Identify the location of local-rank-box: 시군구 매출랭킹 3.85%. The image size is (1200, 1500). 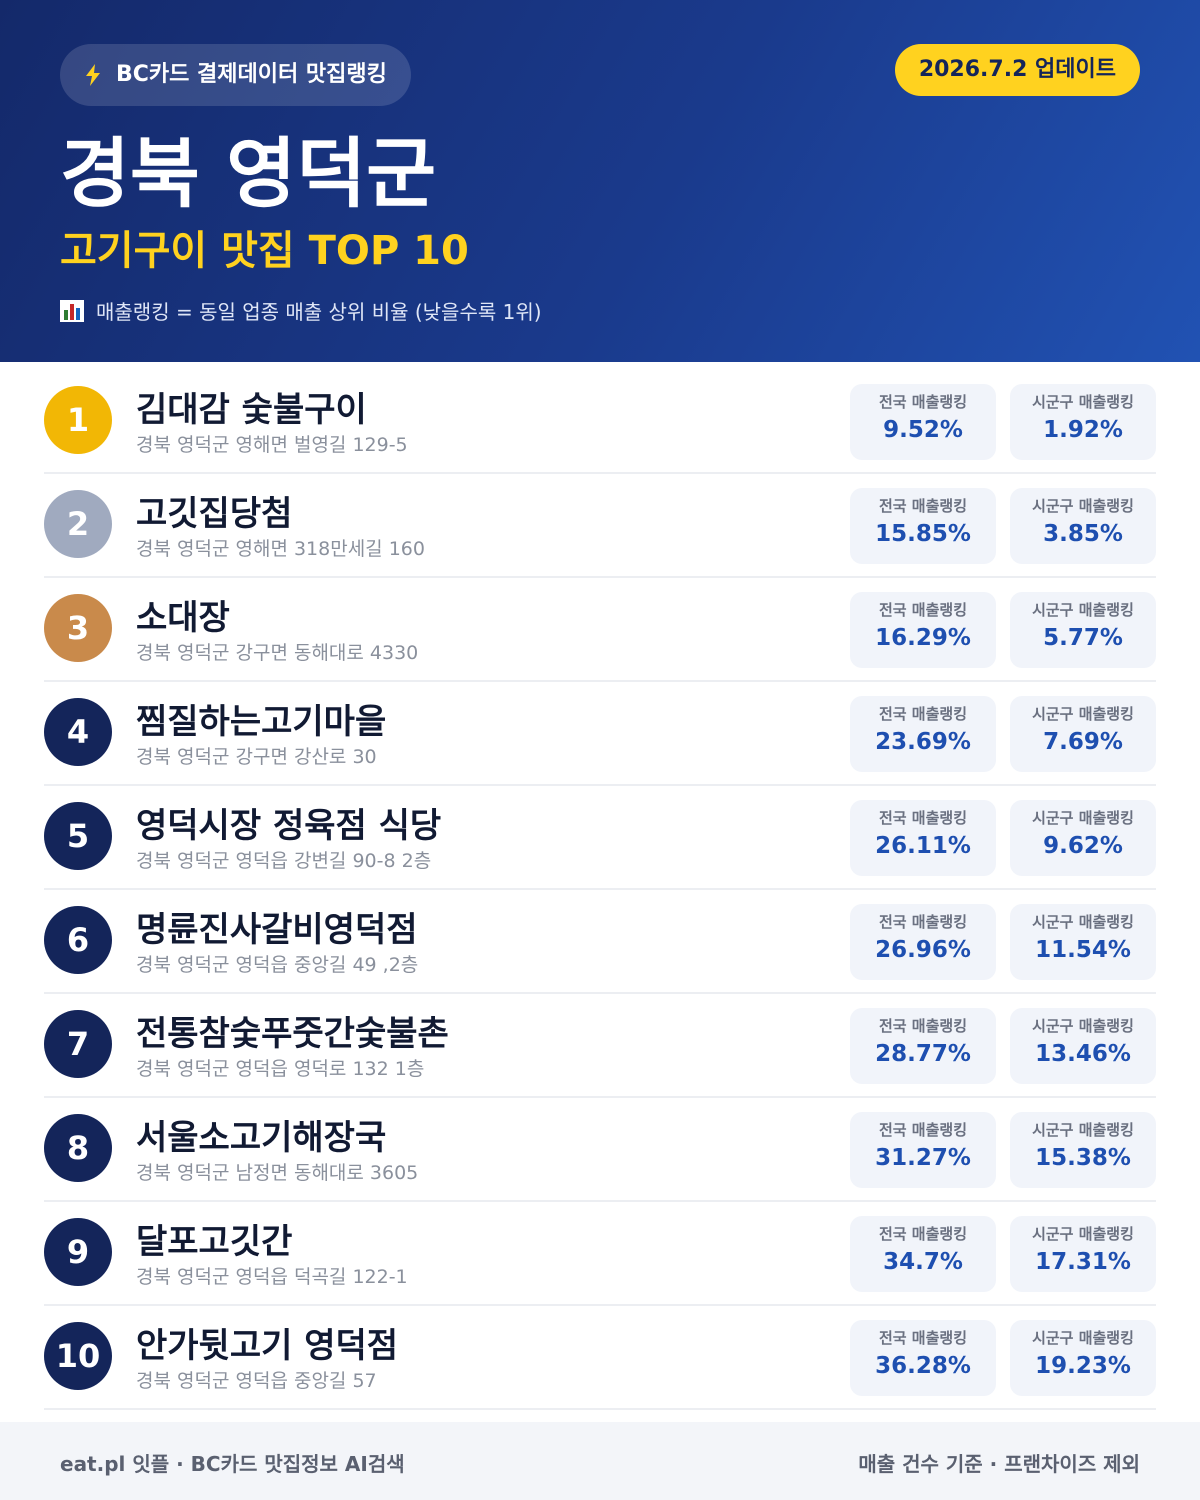
(1083, 526).